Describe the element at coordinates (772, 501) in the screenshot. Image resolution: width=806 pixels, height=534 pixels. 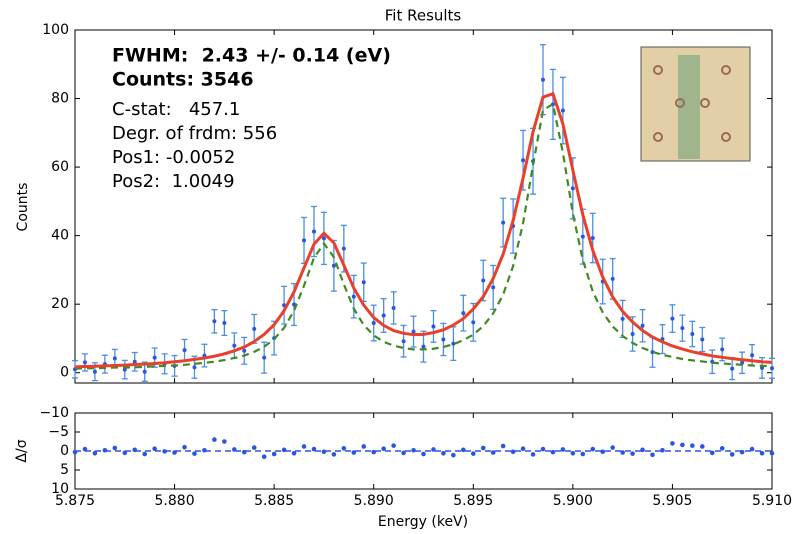
I see `x-tick-label: 5.910` at that location.